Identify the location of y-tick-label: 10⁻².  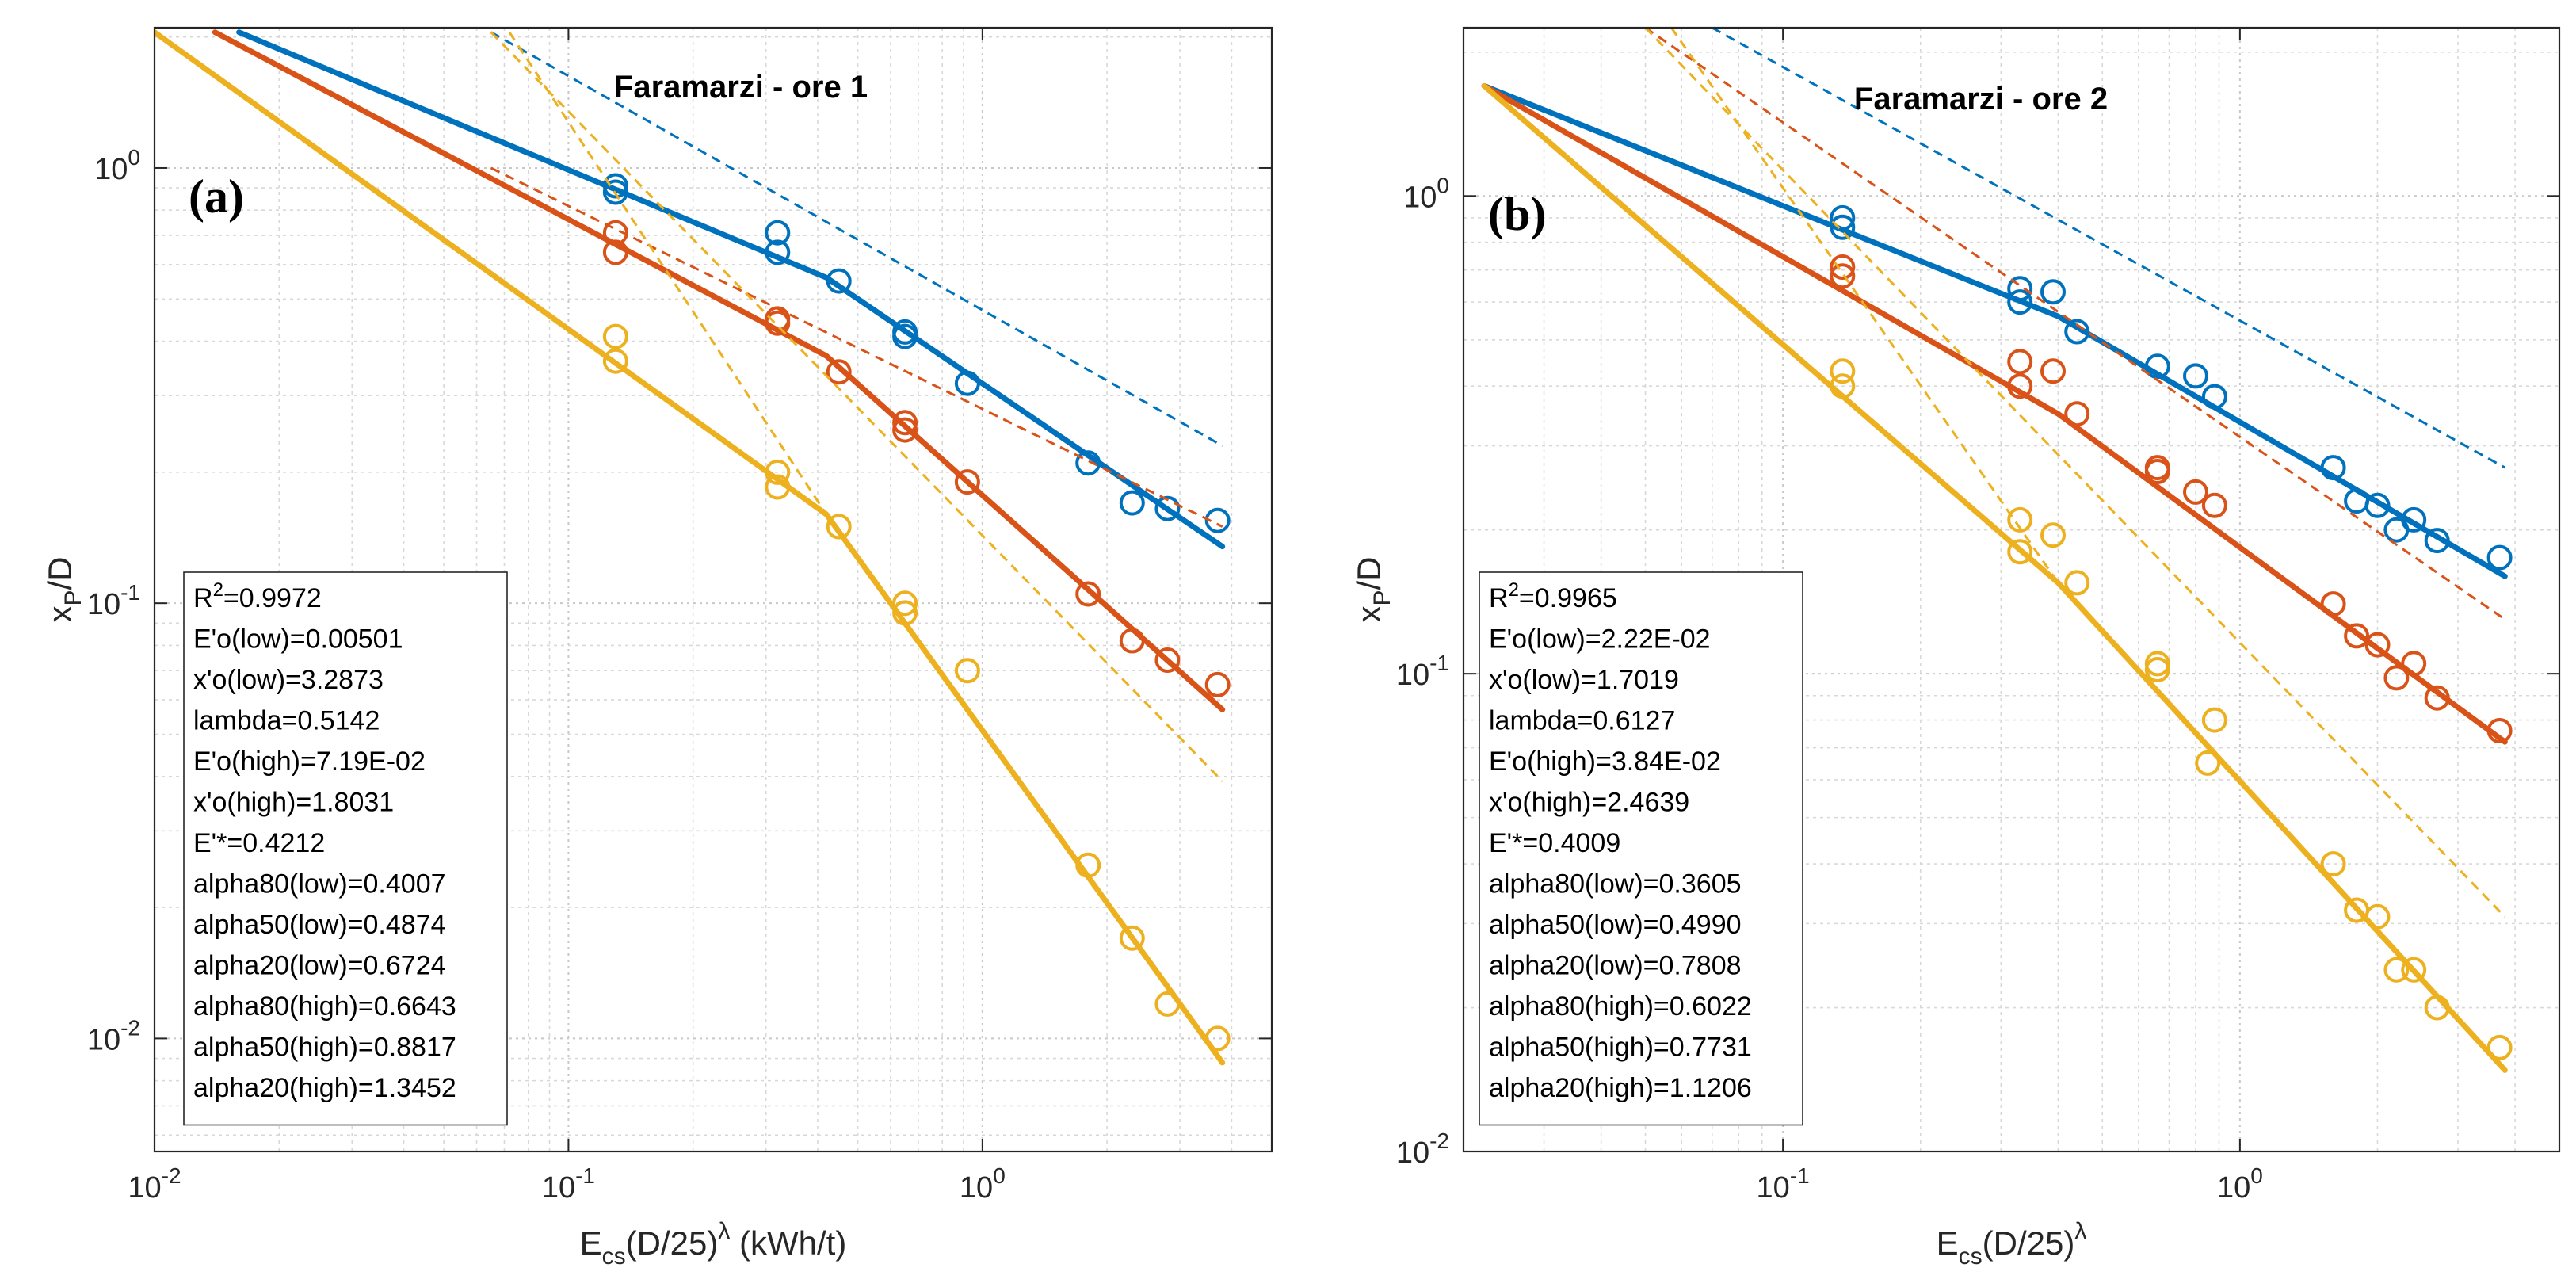
(113, 1035).